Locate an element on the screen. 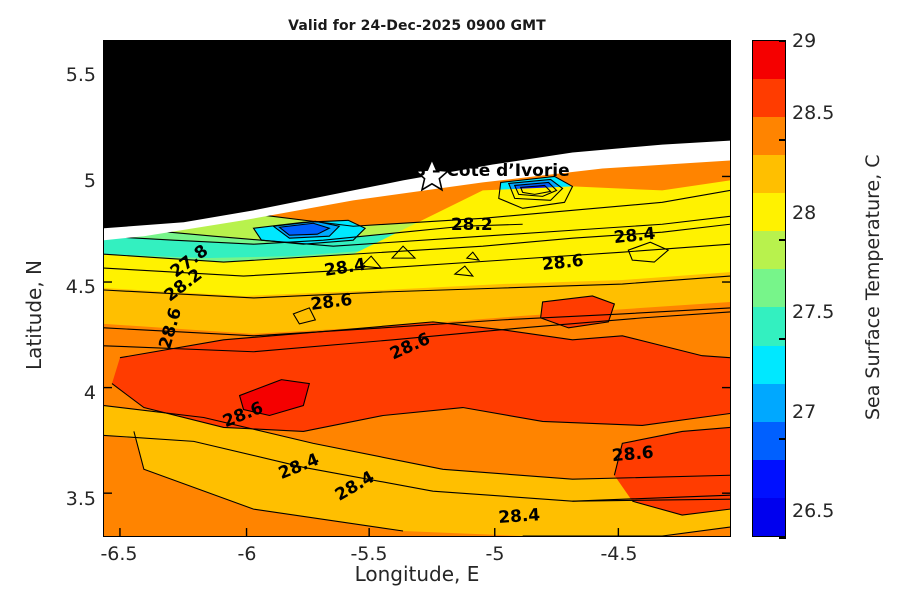  xtick-label--5.5: -5.5 is located at coordinates (369, 554).